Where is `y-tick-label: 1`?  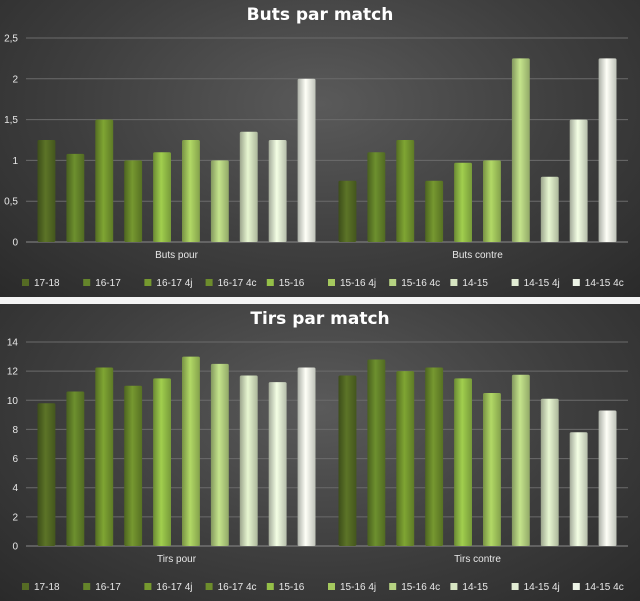
y-tick-label: 1 is located at coordinates (15, 161).